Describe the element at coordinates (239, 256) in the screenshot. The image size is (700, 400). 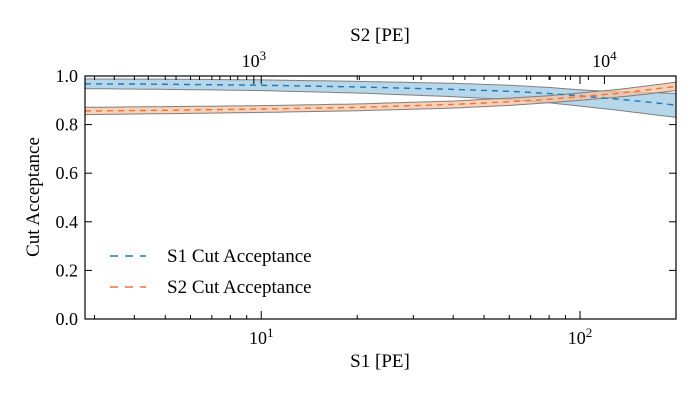
I see `legend-label-s1: S1 Cut Acceptance` at that location.